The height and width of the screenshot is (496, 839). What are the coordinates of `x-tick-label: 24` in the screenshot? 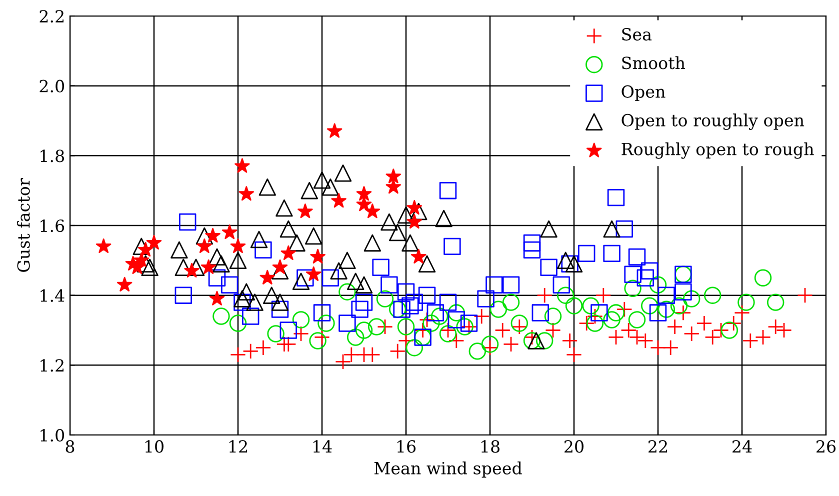 It's located at (742, 446).